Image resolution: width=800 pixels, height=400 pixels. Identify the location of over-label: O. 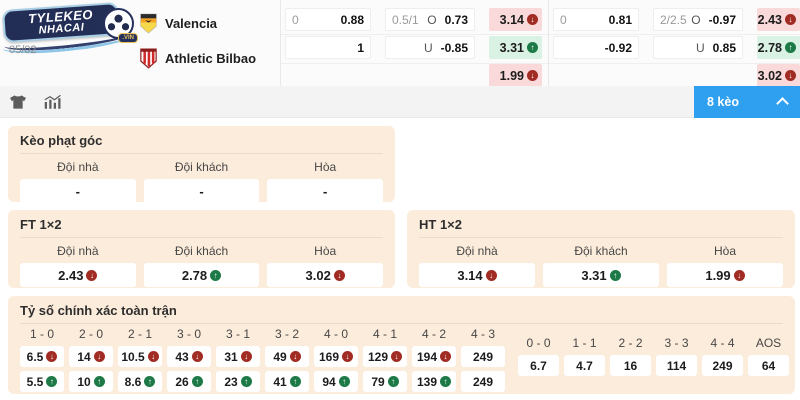
(432, 19).